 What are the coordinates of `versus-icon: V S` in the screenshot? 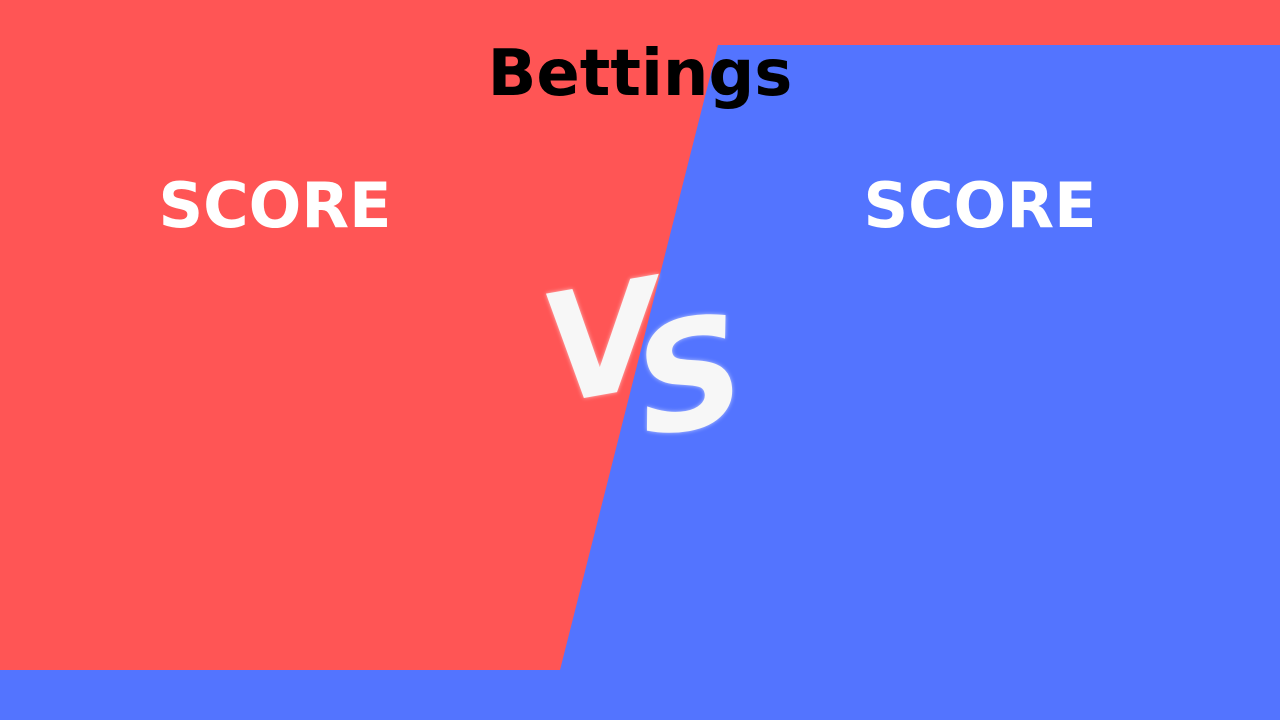 It's located at (644, 360).